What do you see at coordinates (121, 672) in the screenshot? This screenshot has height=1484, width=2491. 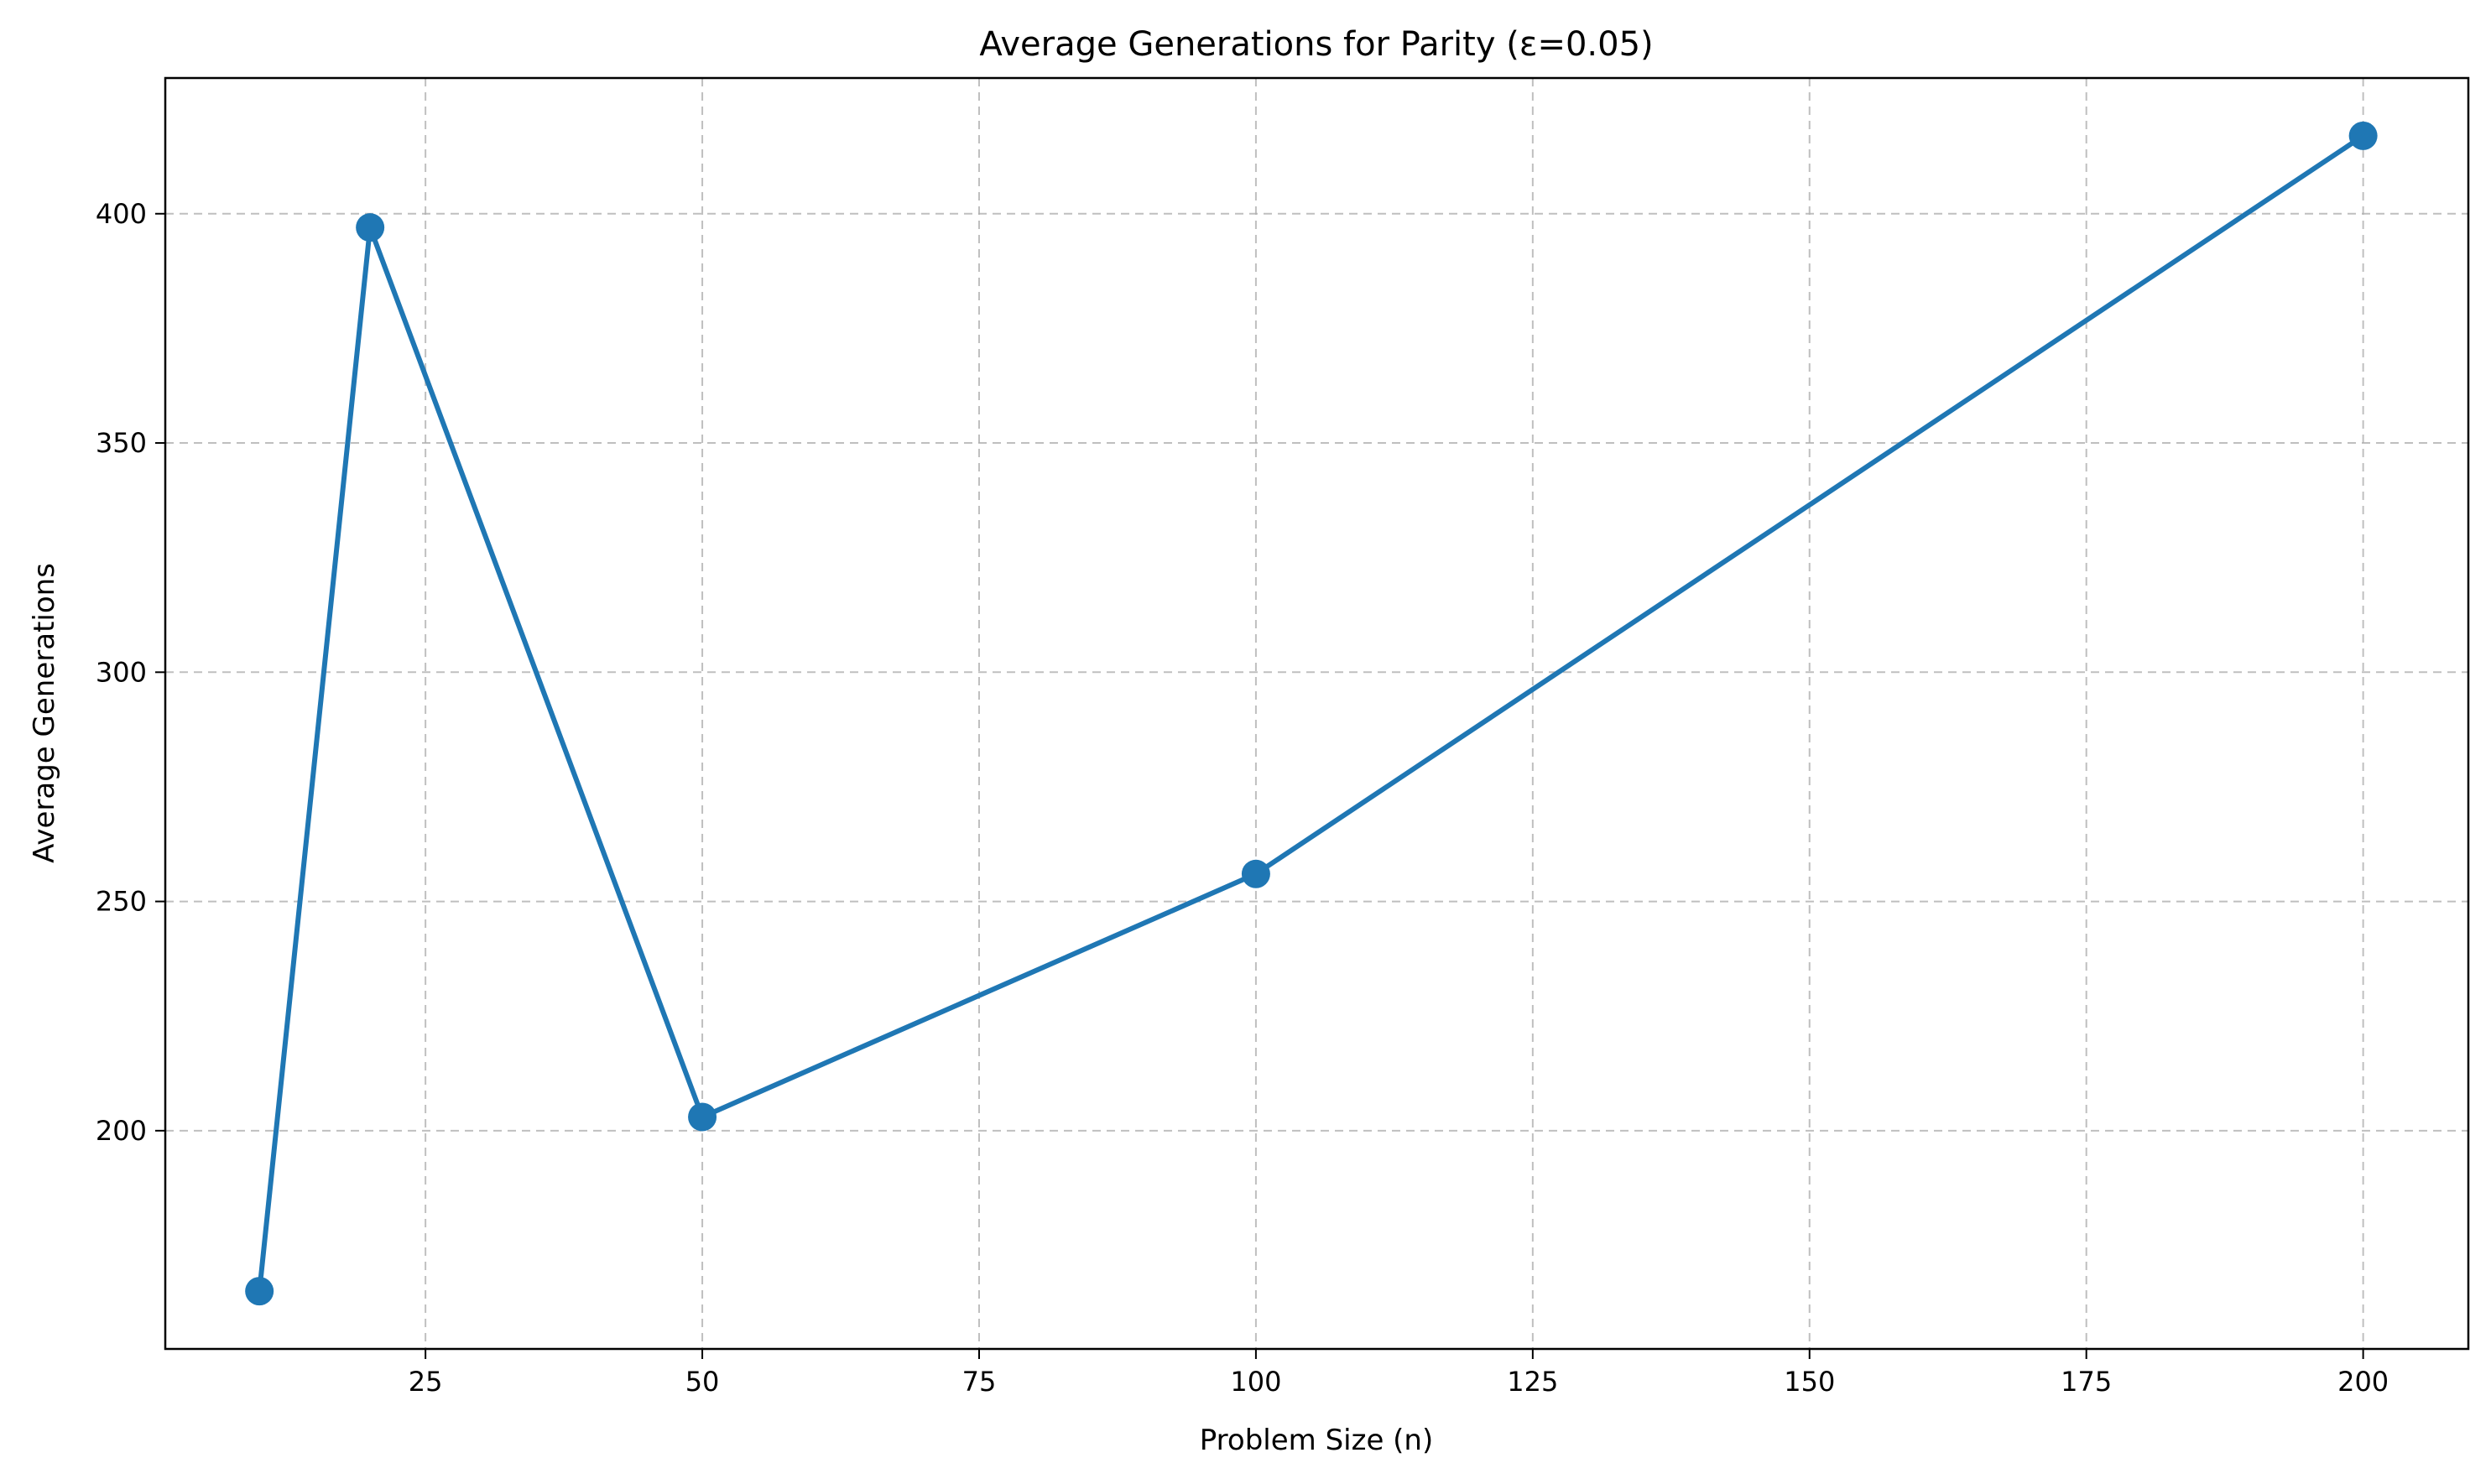 I see `y-tick-label: 300` at bounding box center [121, 672].